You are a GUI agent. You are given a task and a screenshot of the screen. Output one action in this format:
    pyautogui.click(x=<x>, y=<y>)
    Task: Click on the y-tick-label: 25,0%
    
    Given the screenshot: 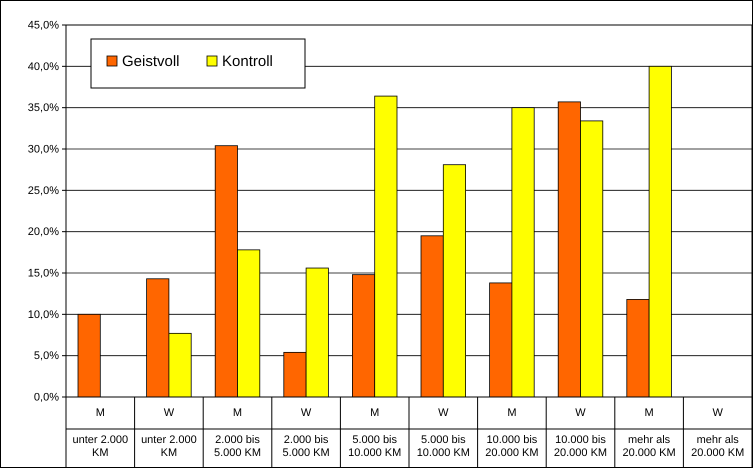 What is the action you would take?
    pyautogui.click(x=44, y=190)
    